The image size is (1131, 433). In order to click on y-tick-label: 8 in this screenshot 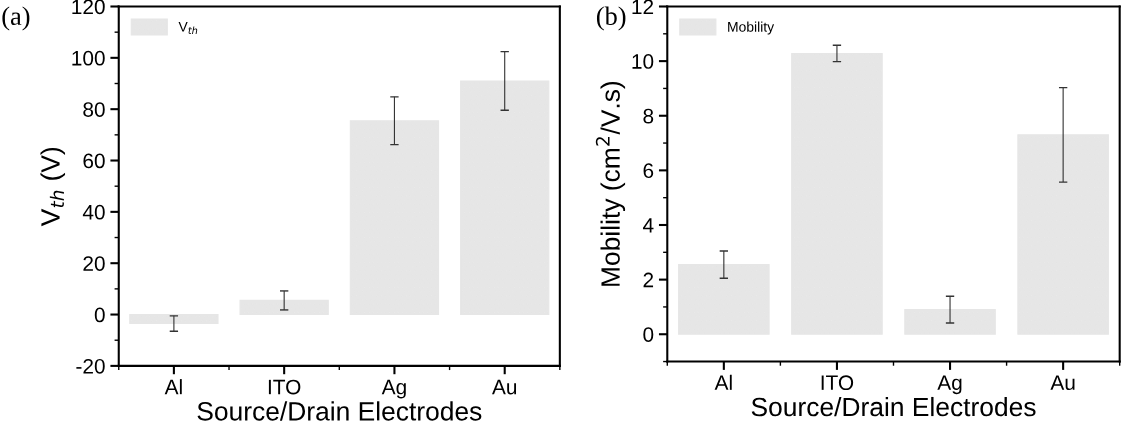, I will do `click(648, 116)`.